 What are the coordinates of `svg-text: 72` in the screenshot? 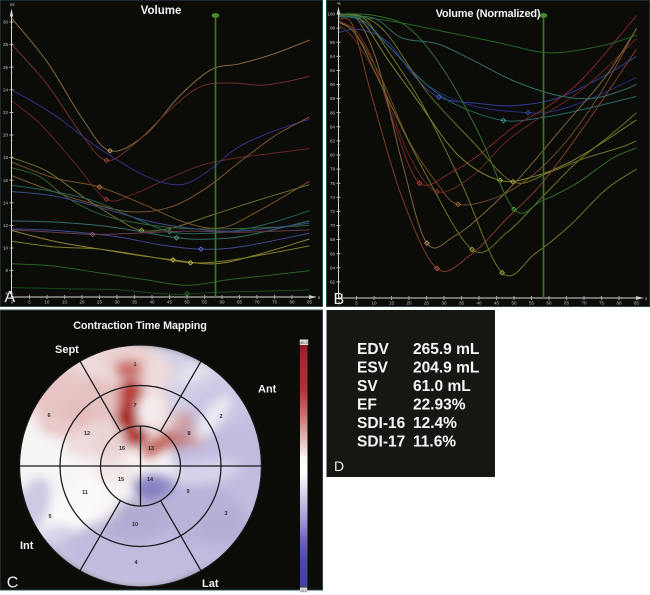 It's located at (333, 211).